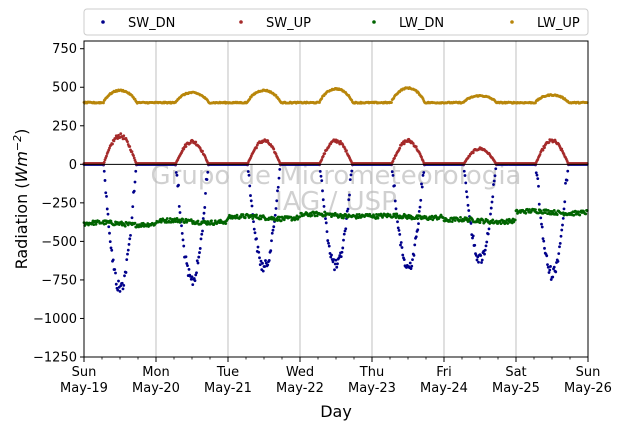  I want to click on x-tick-label-day: Sun, so click(84, 372).